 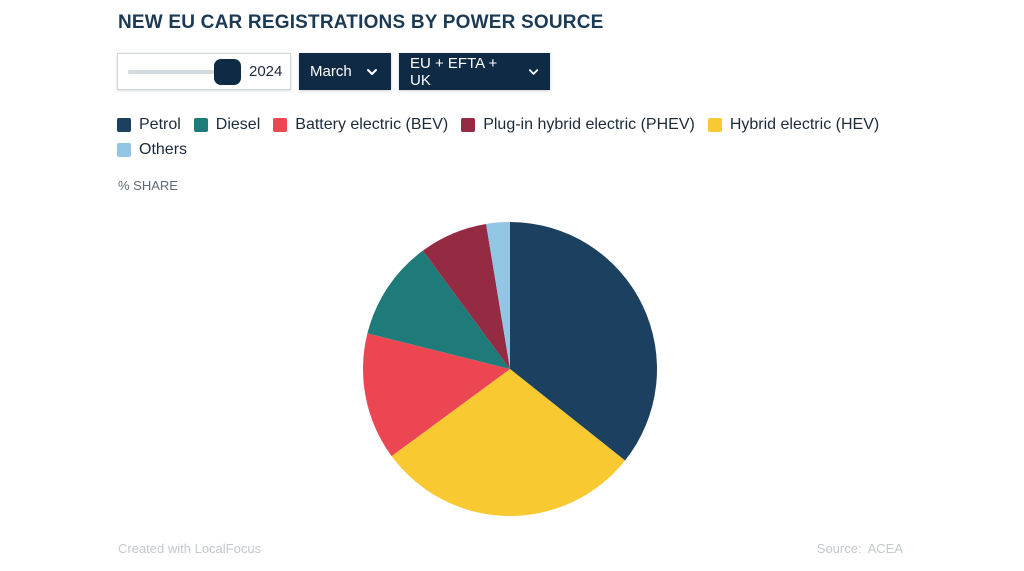 What do you see at coordinates (160, 124) in the screenshot?
I see `legend-label: Petrol` at bounding box center [160, 124].